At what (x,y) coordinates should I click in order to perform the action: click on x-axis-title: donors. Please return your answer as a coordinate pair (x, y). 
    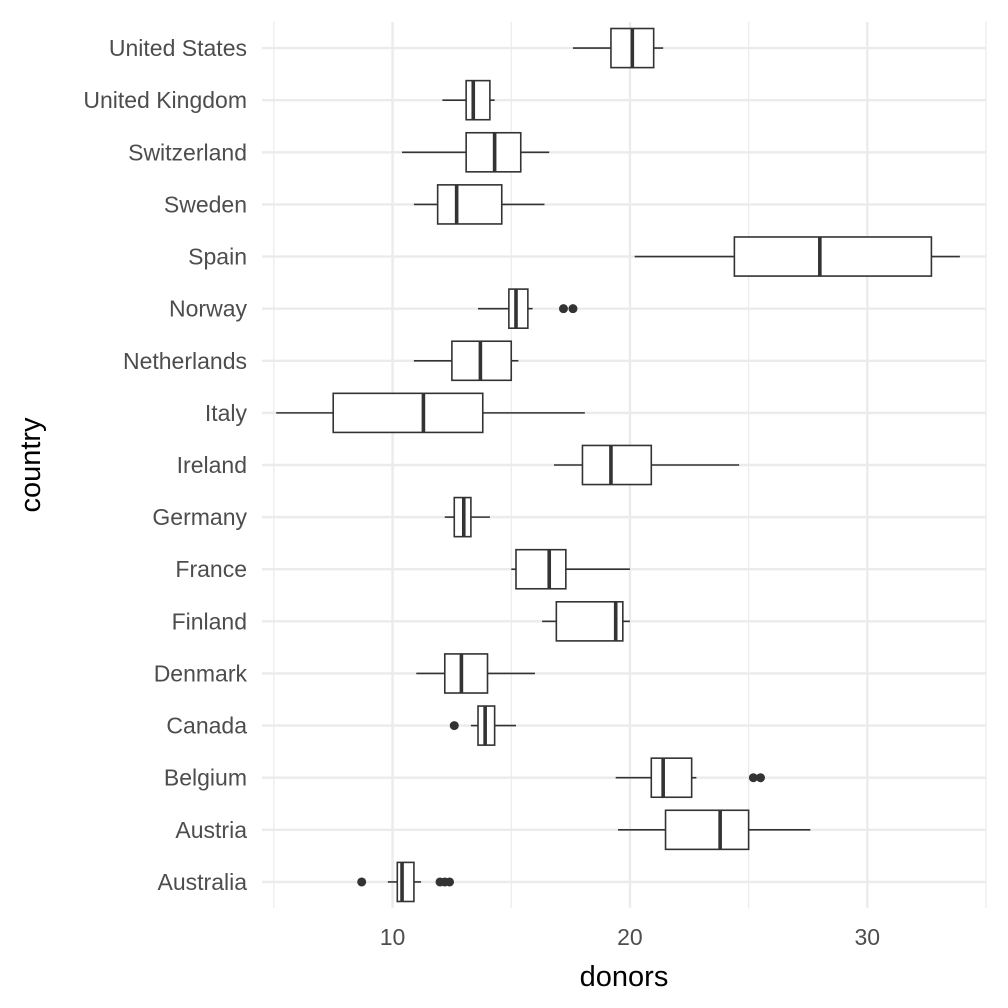
    Looking at the image, I should click on (624, 977).